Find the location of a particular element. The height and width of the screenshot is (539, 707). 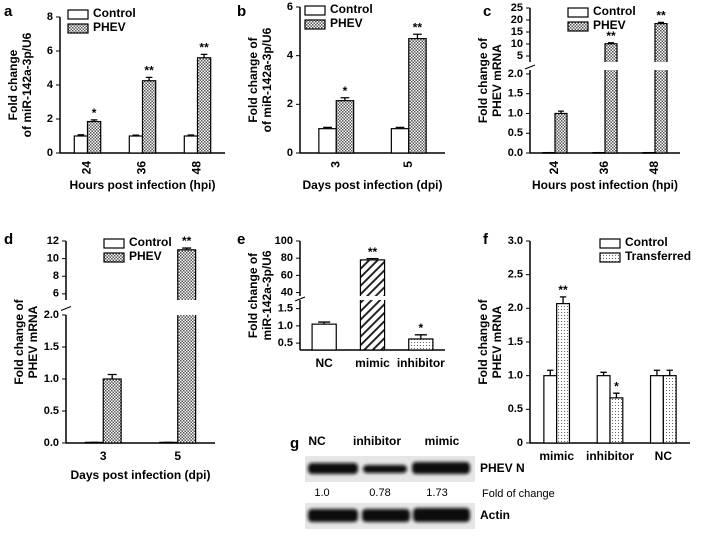

lane-label: inhibitor is located at coordinates (377, 441).